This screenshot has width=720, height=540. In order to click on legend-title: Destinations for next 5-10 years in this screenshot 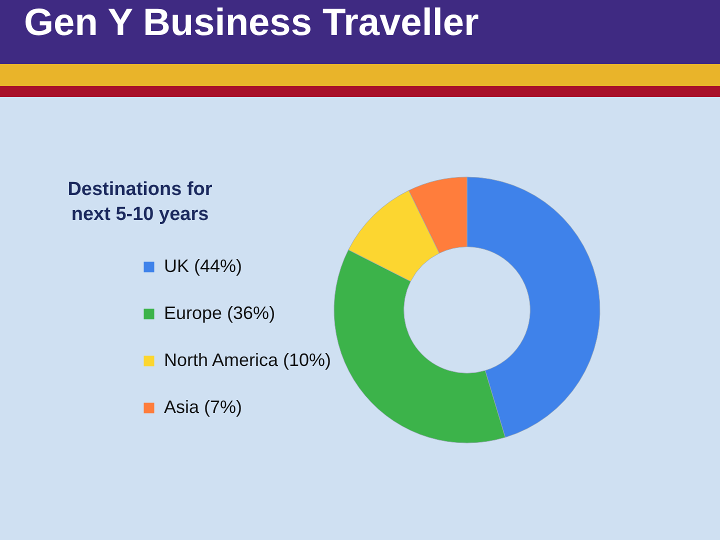, I will do `click(140, 202)`.